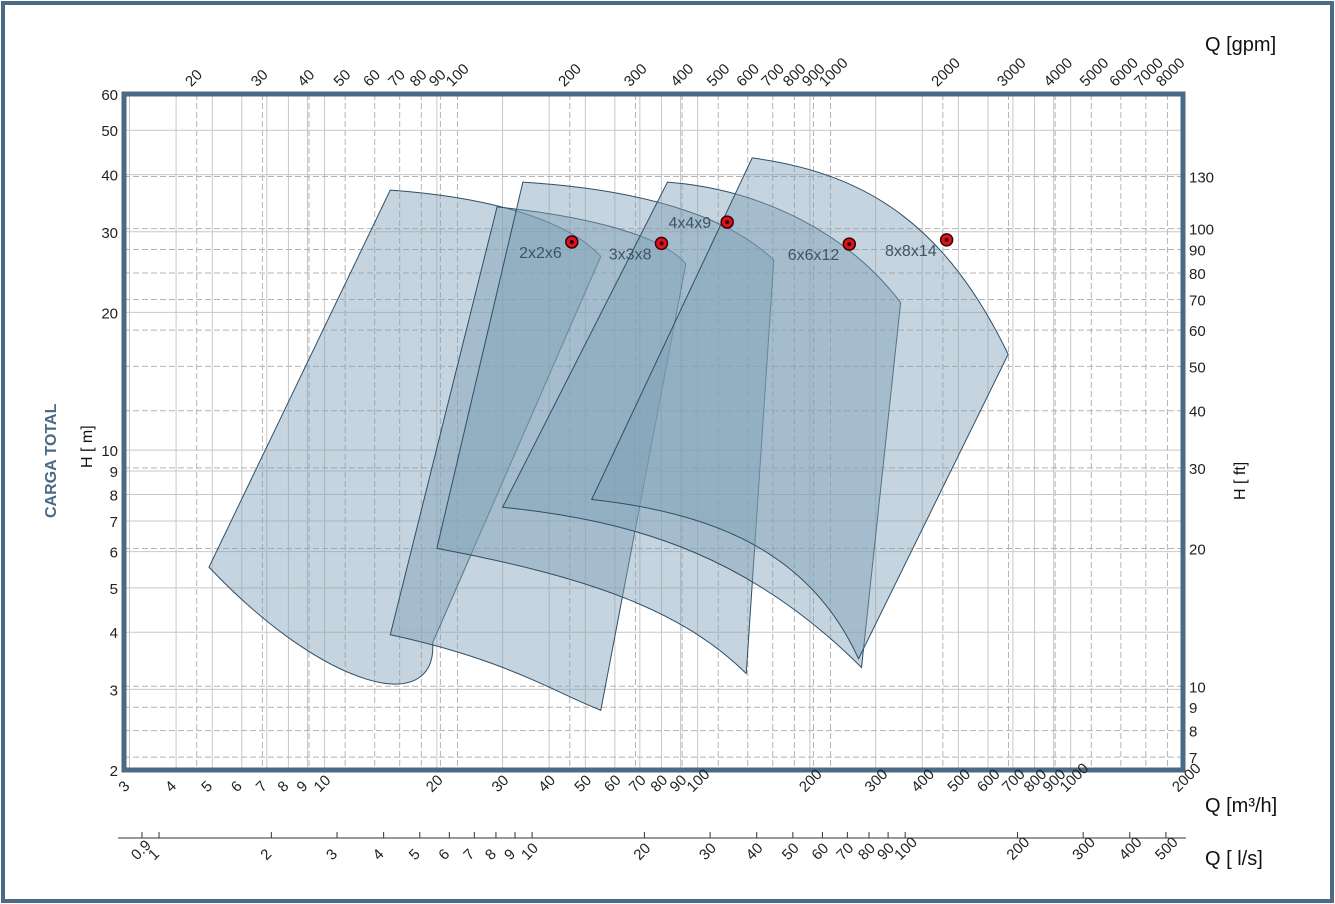 The width and height of the screenshot is (1335, 904). What do you see at coordinates (1197, 274) in the screenshot?
I see `tick-label-ft: 80` at bounding box center [1197, 274].